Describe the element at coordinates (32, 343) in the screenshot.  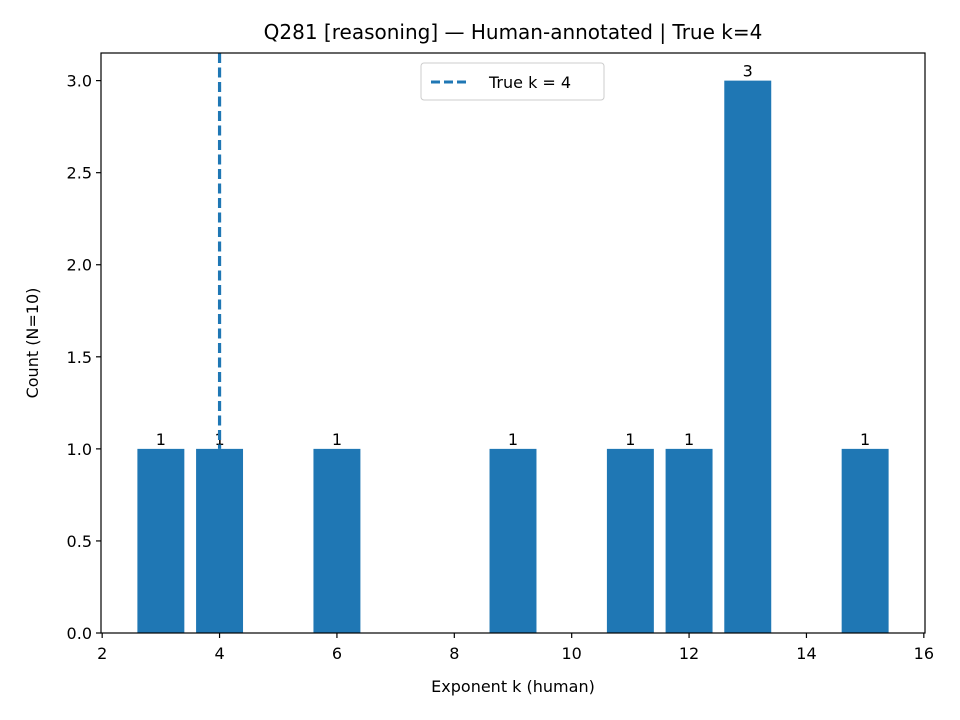
I see `y-axis-label: Count (N=10)` at that location.